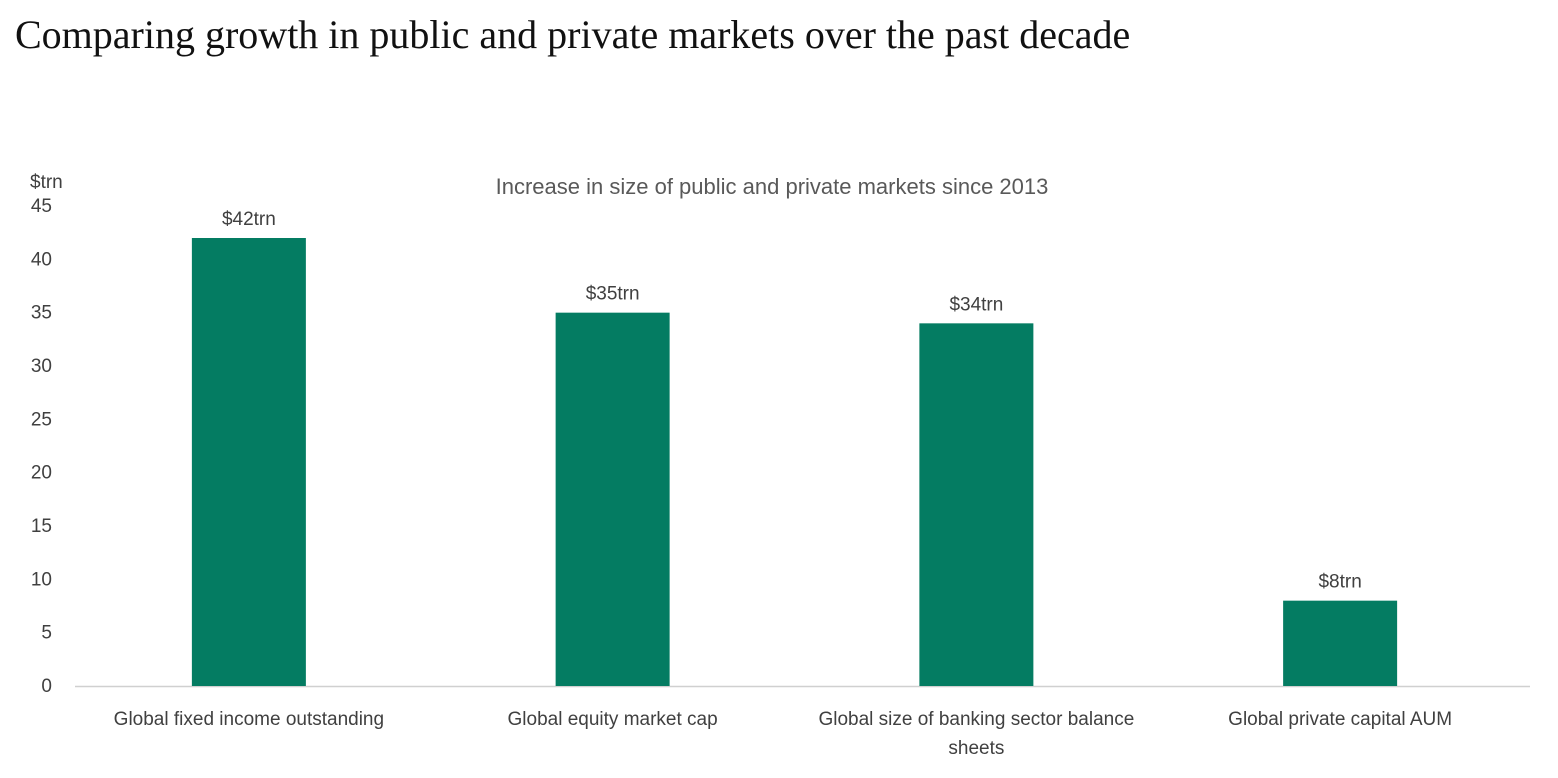 Image resolution: width=1558 pixels, height=778 pixels. Describe the element at coordinates (976, 719) in the screenshot. I see `category-label-line: Global size of banking sector balance` at that location.